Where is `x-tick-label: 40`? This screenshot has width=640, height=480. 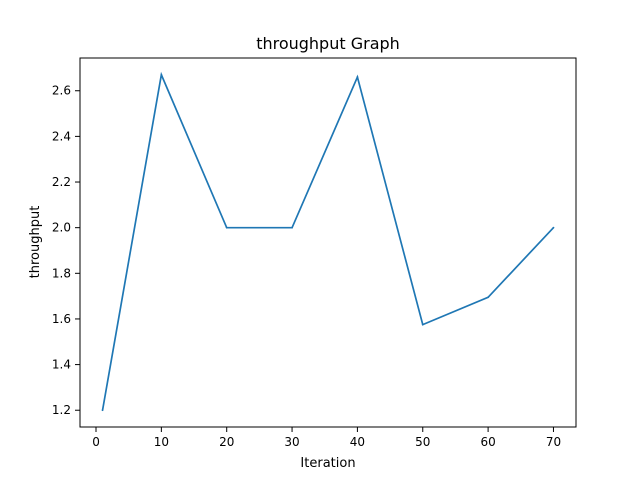 x-tick-label: 40 is located at coordinates (357, 442).